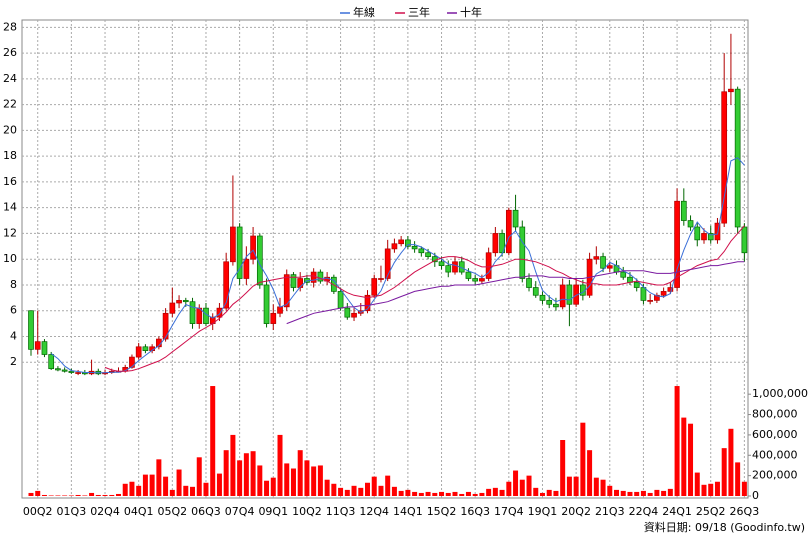 The width and height of the screenshot is (808, 540). I want to click on footnote: 資料日期: 09/18 (Goodinfo.tw), so click(724, 527).